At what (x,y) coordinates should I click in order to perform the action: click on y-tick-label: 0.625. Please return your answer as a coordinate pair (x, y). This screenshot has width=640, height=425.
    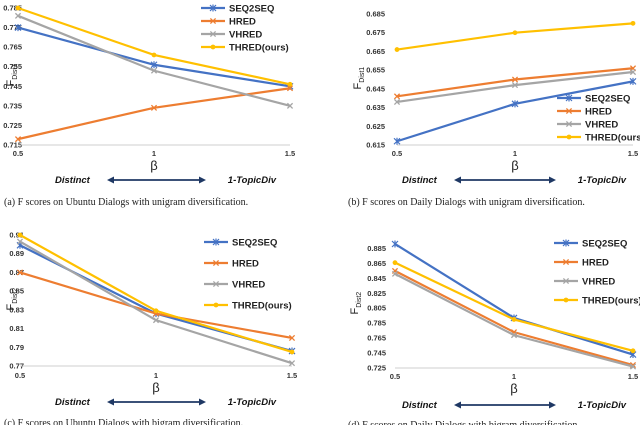
    Looking at the image, I should click on (375, 126).